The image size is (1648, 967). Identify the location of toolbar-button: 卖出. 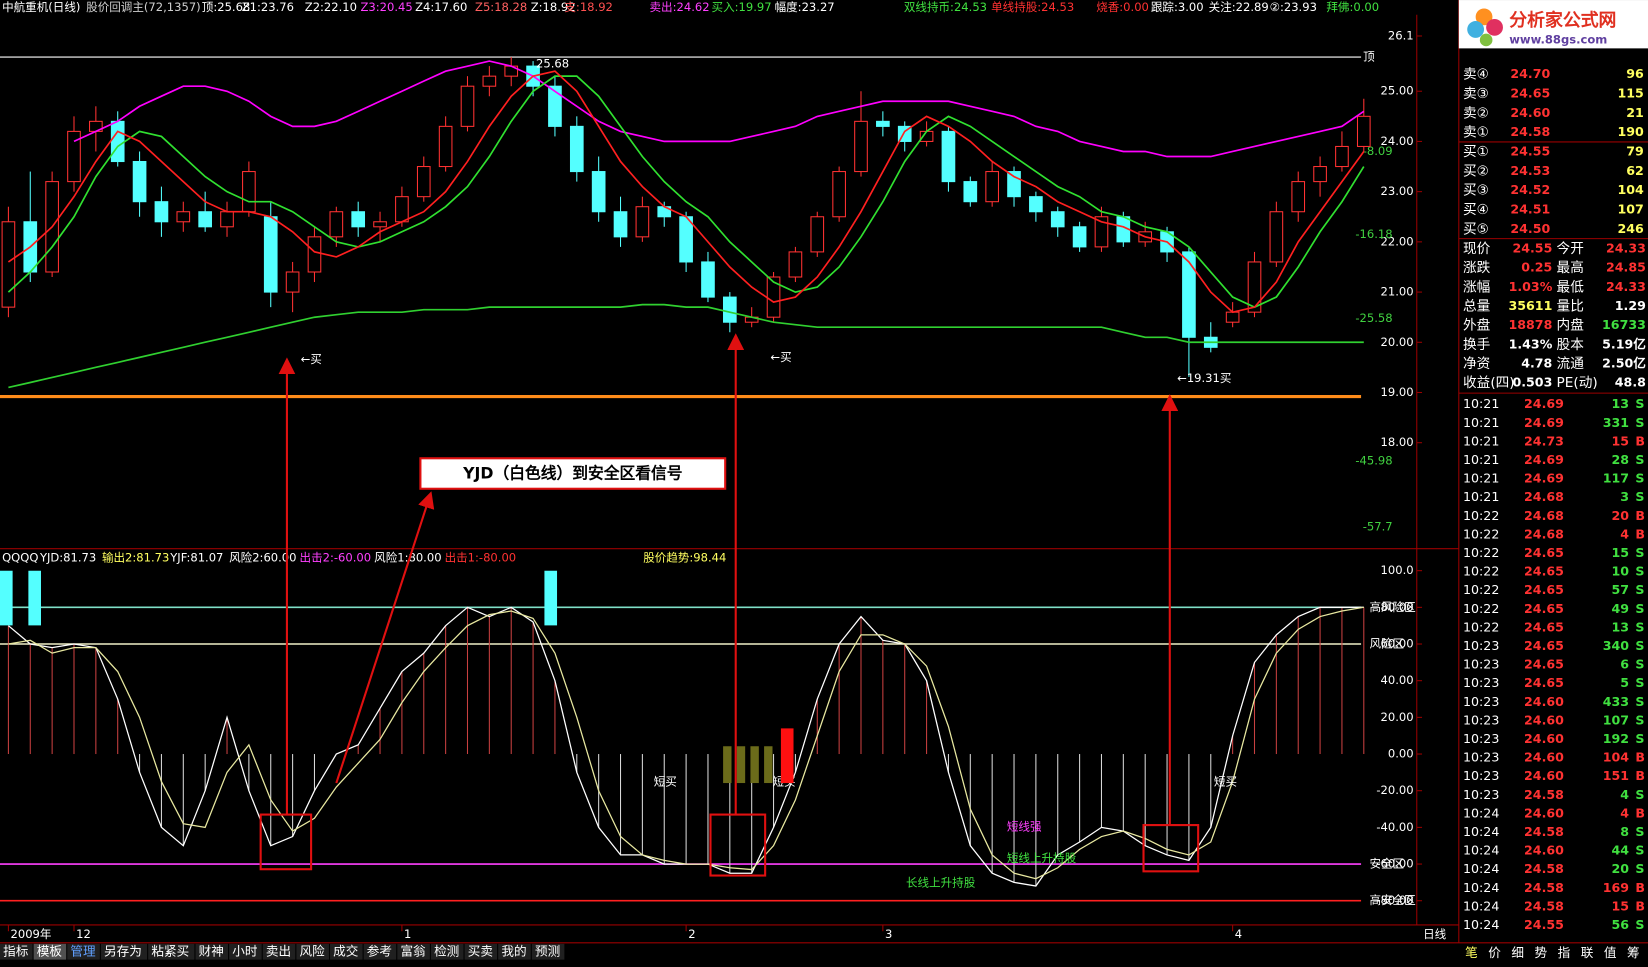
(278, 951).